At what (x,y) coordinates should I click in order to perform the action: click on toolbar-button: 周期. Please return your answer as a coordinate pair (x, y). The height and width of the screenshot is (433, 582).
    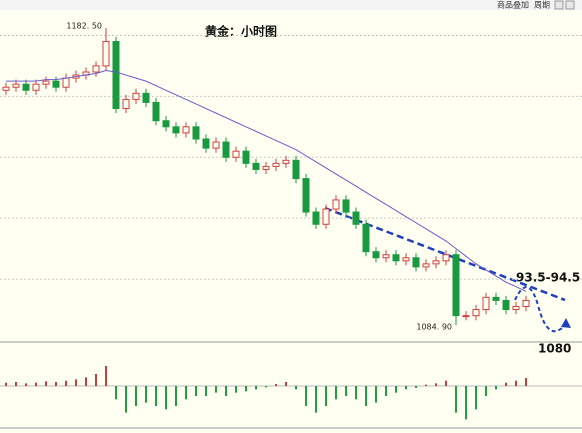
    Looking at the image, I should click on (542, 5).